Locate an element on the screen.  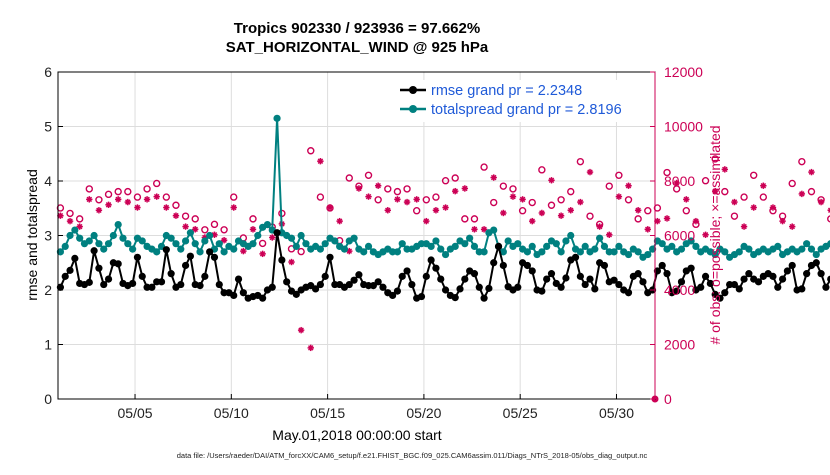
legend-box is located at coordinates (509, 101).